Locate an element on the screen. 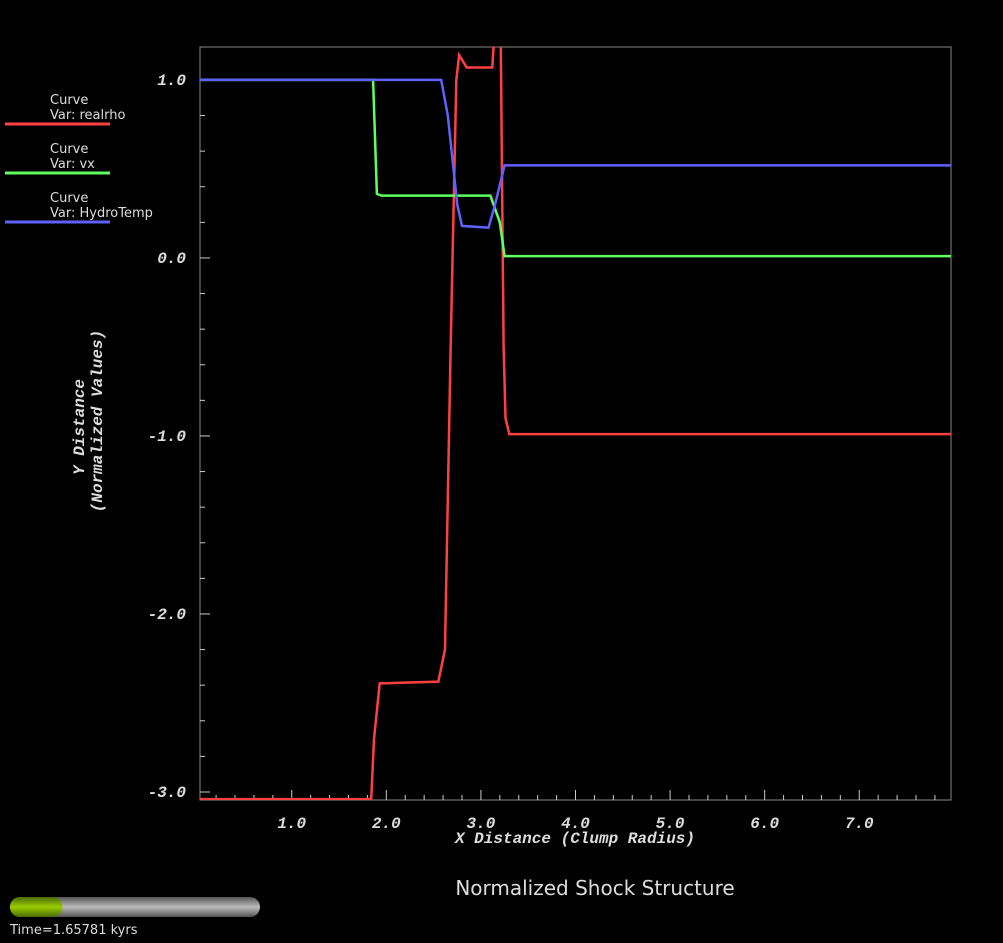  x-axis-label: X Distance (Clump Radius) is located at coordinates (574, 839).